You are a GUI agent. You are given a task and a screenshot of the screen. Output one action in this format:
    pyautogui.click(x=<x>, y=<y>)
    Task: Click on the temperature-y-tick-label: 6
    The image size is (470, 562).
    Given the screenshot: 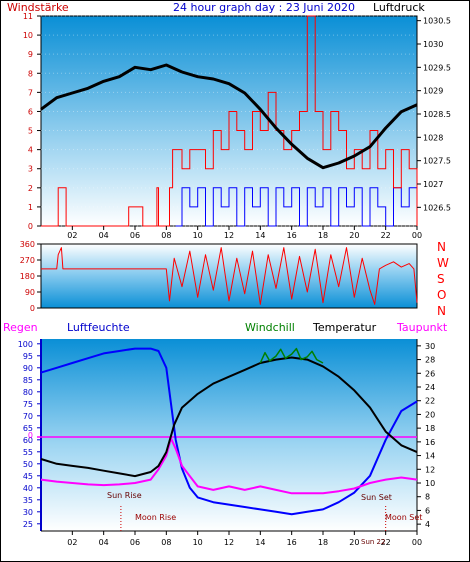 What is the action you would take?
    pyautogui.click(x=427, y=510)
    